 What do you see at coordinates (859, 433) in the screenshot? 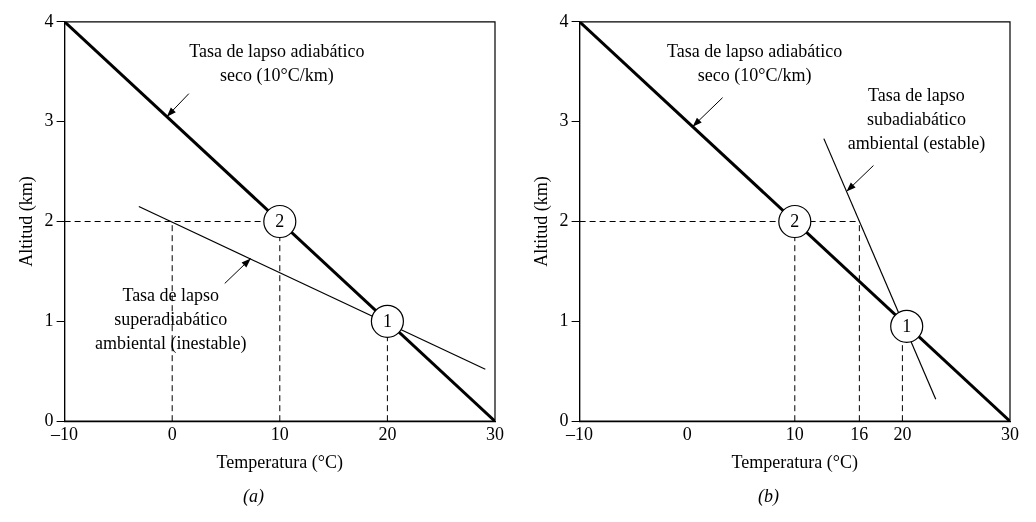
I see `x-tick-label: 16` at bounding box center [859, 433].